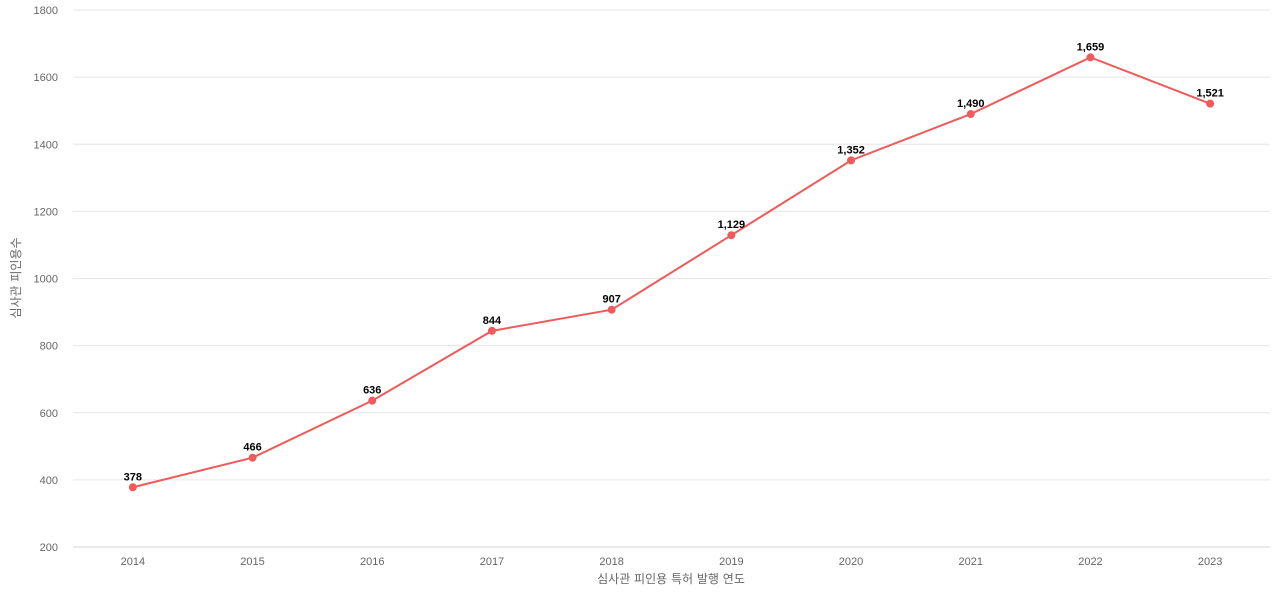  I want to click on data-label: 1,129, so click(732, 225).